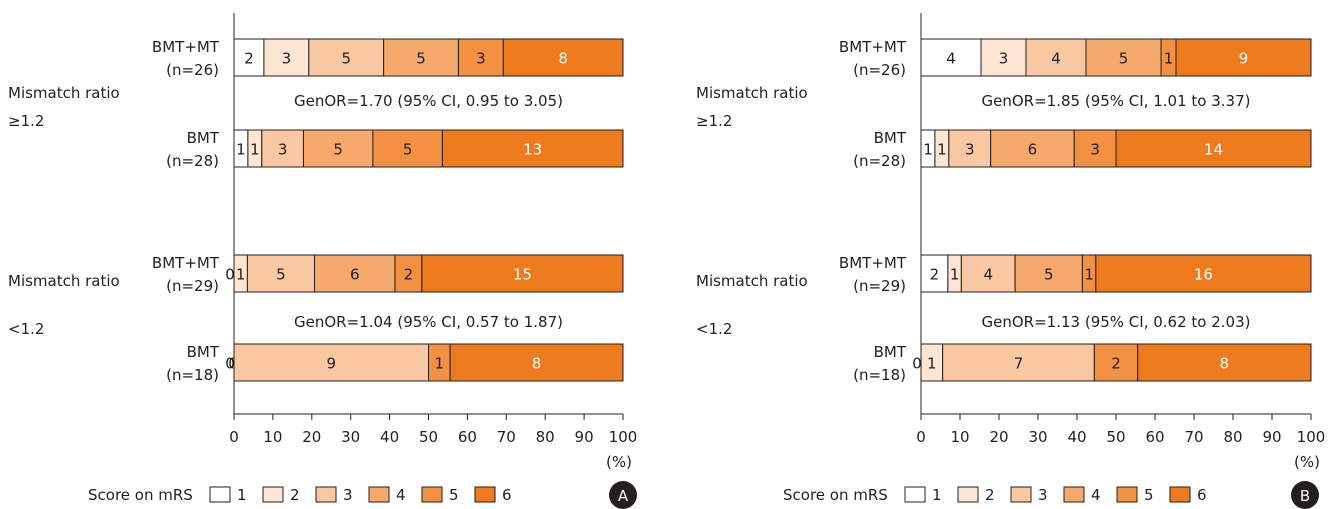  I want to click on x-tick-label: 80, so click(1232, 437).